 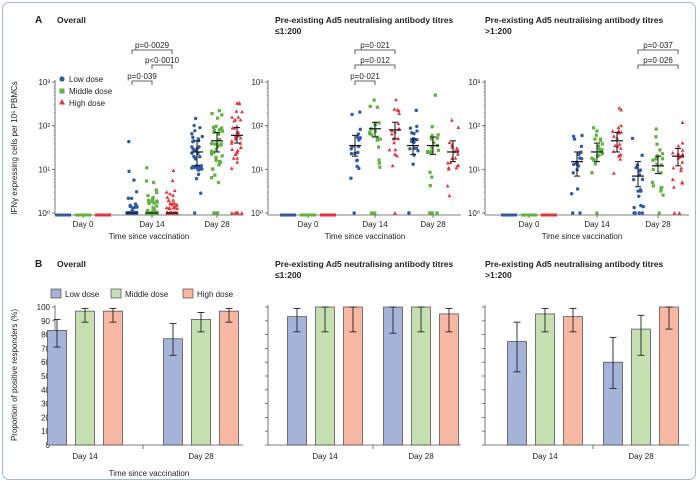 I want to click on panel-b-gt200-plot: Day 14 Day 28, so click(x=585, y=383).